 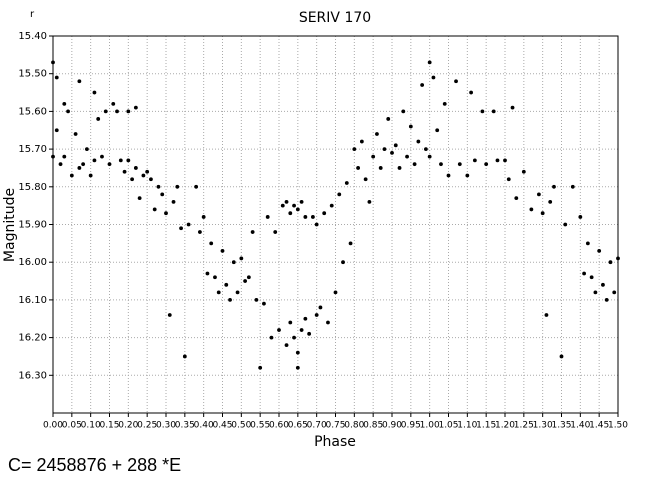 What do you see at coordinates (32, 111) in the screenshot?
I see `y-tick-label: 15.60` at bounding box center [32, 111].